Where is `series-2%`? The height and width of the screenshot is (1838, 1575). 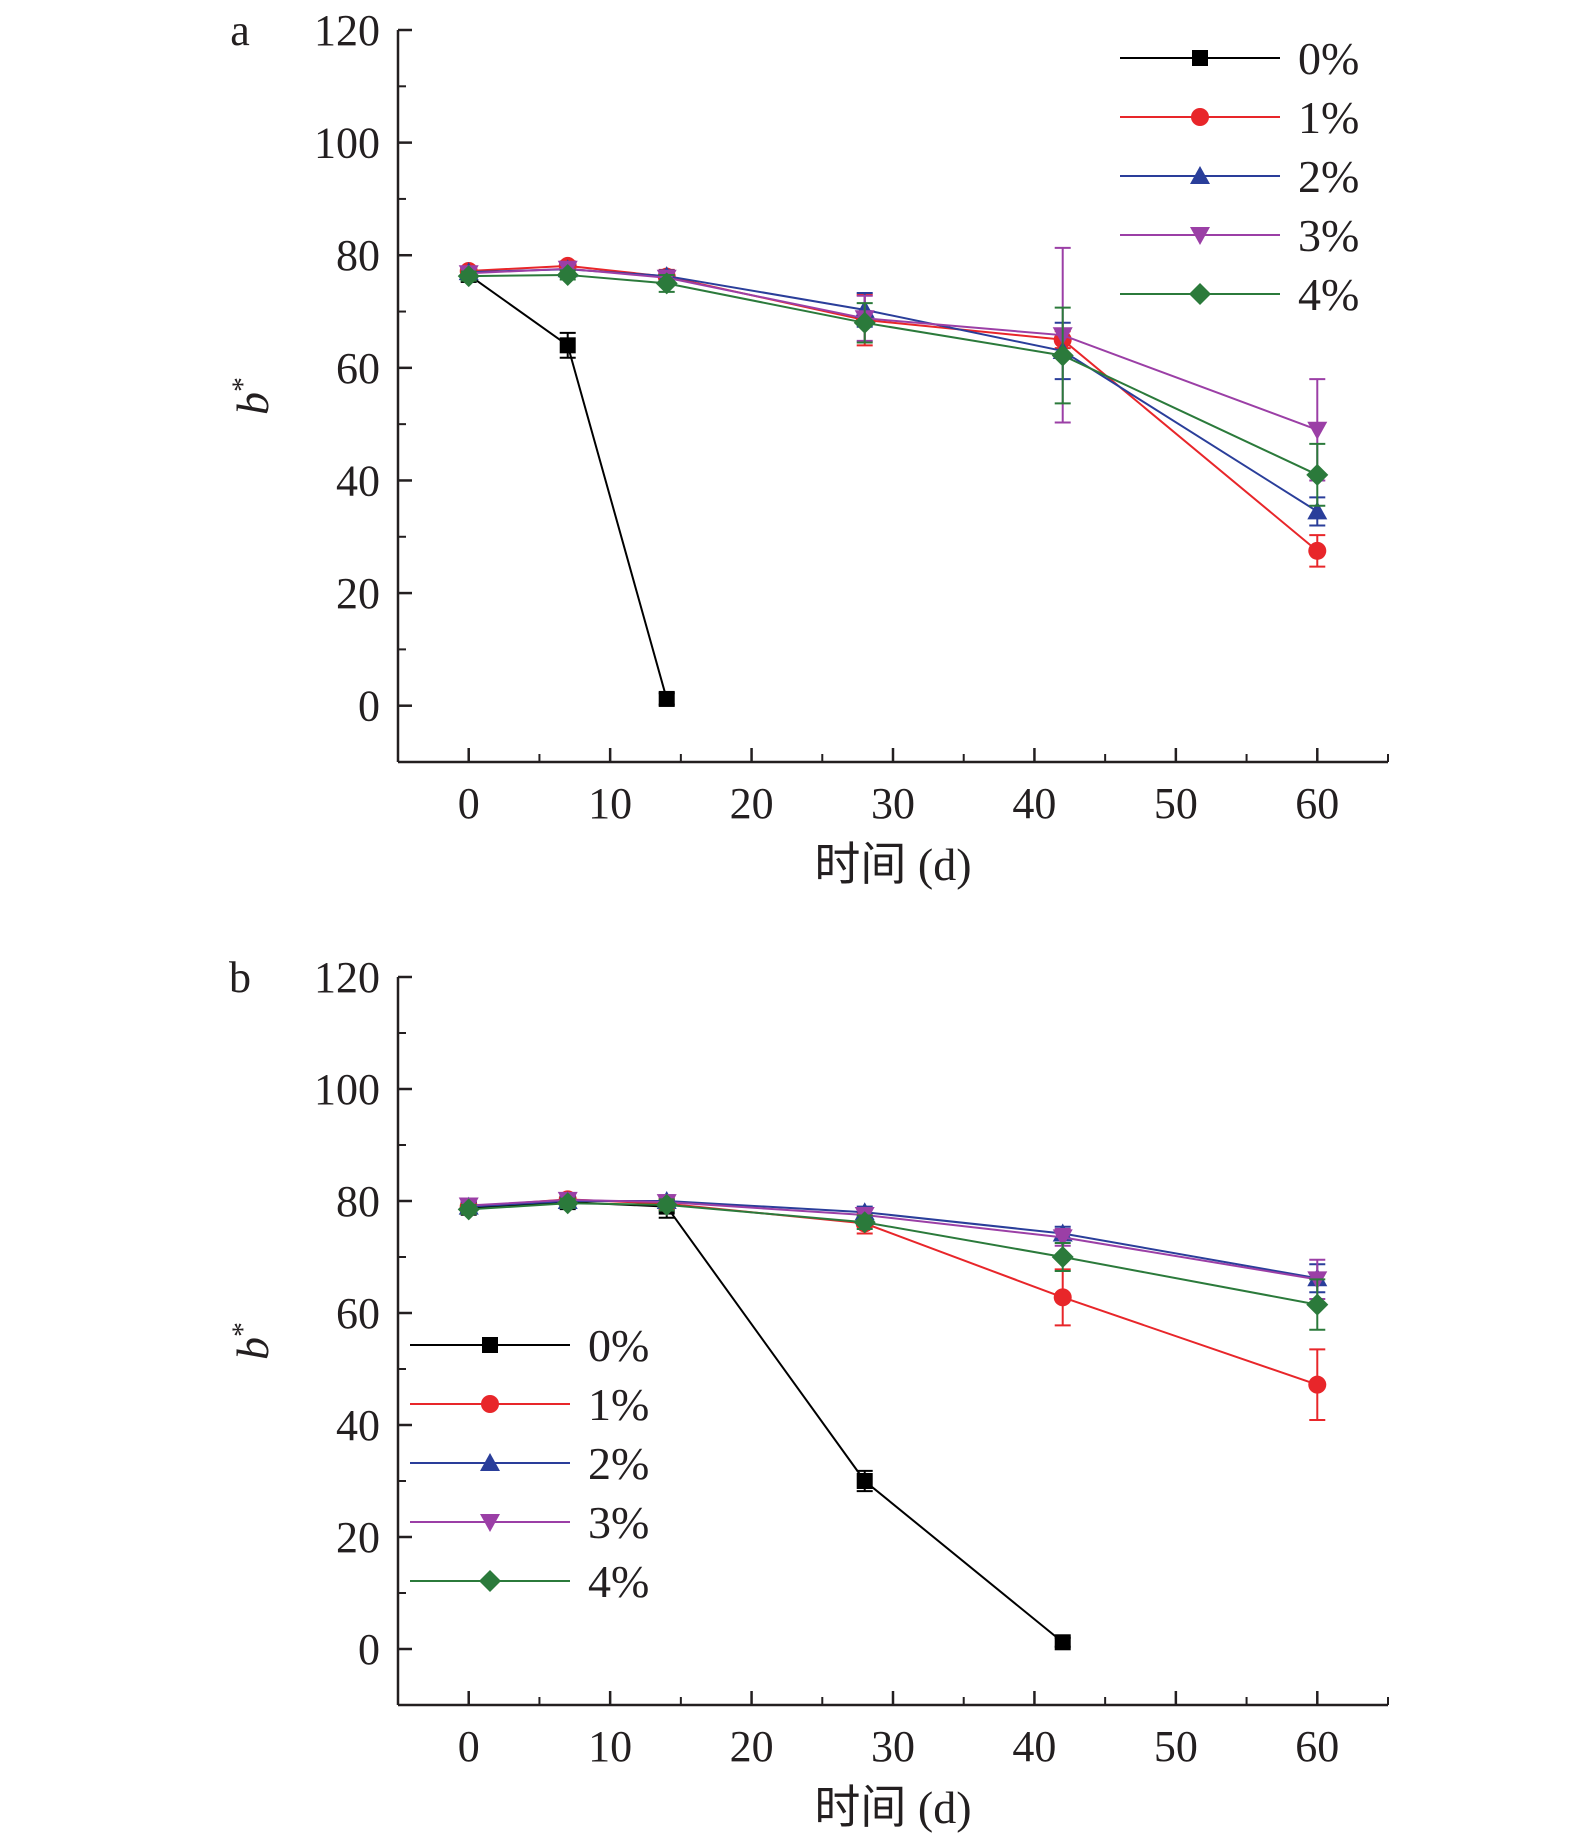
series-2% is located at coordinates (893, 1242).